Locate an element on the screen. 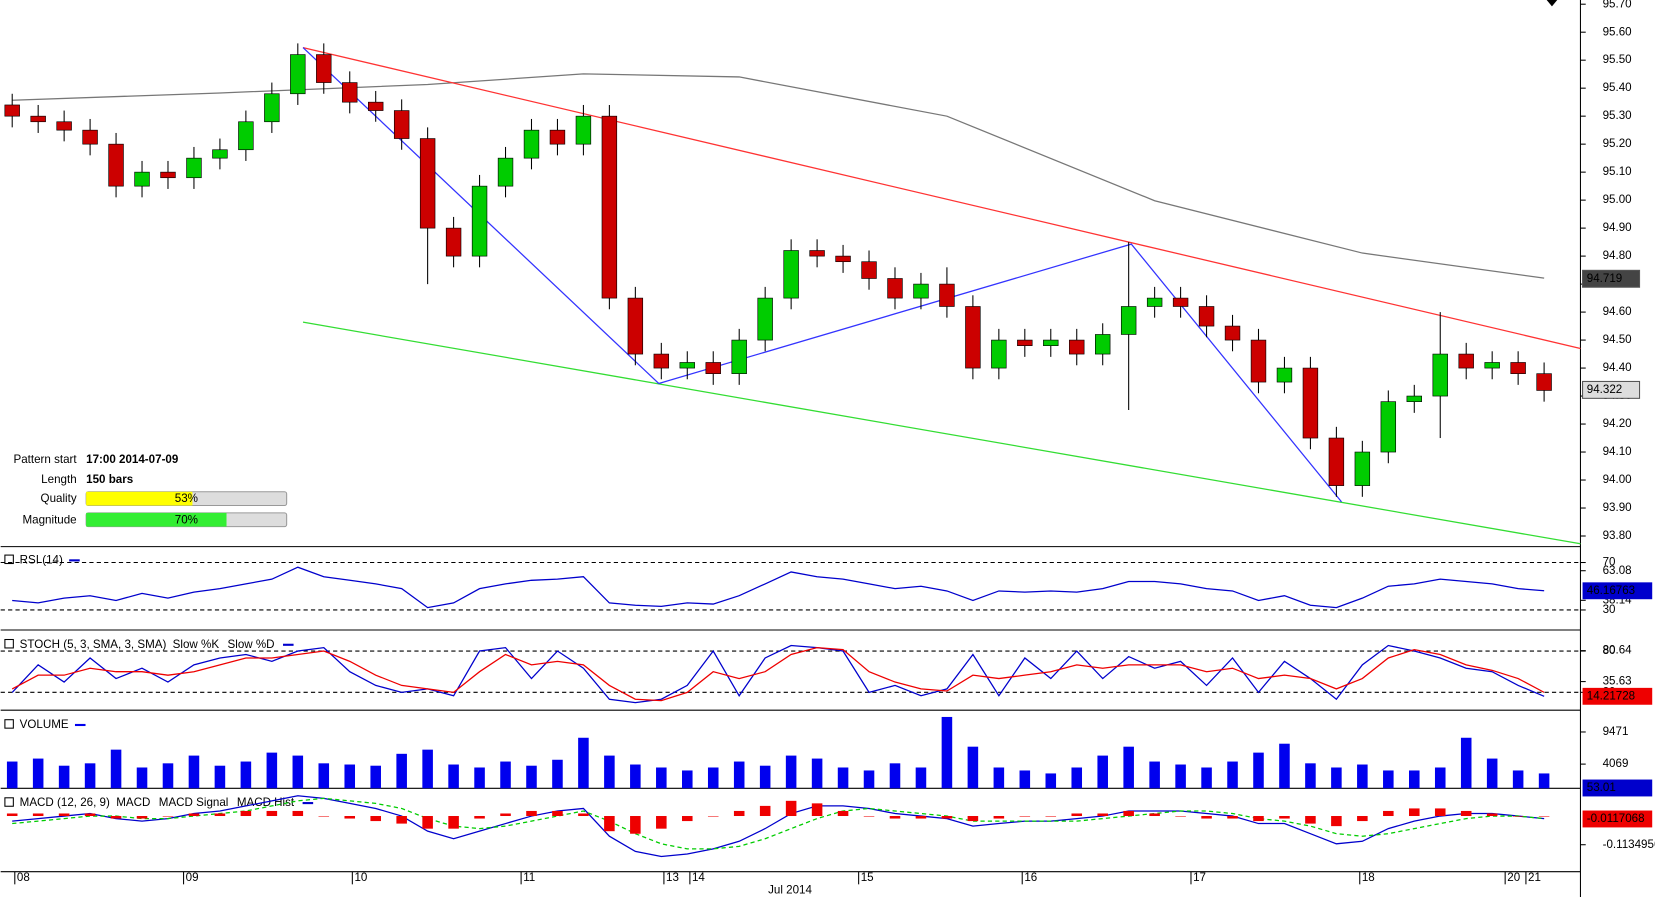  info-value: 17:00 2014-07-09 is located at coordinates (132, 459).